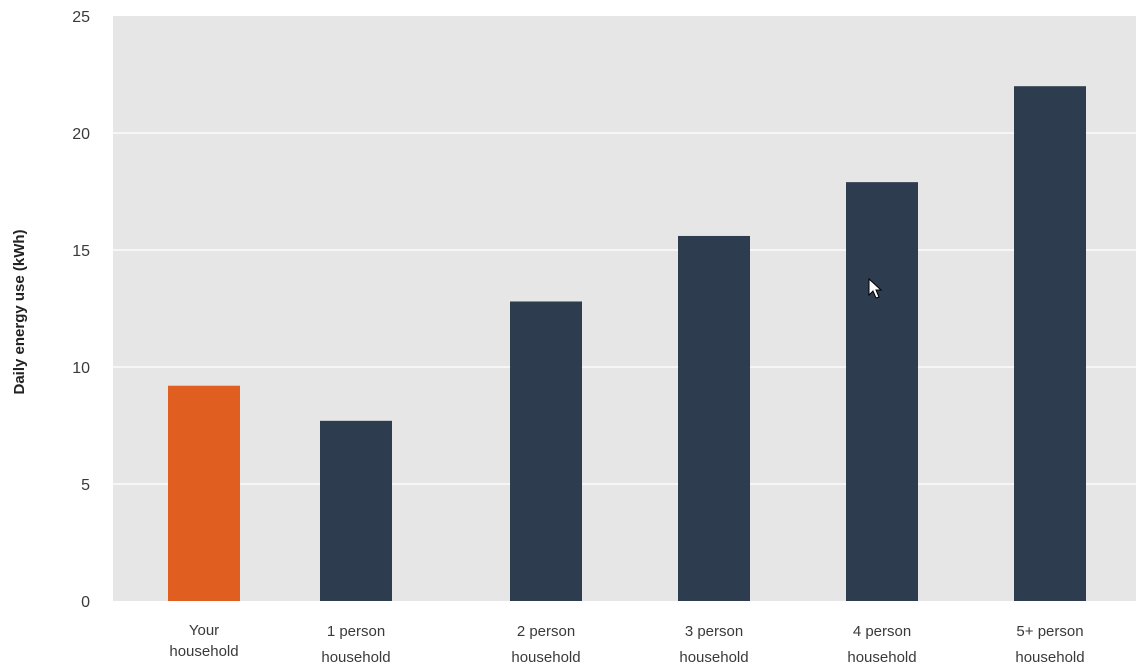  I want to click on bar-your-household, so click(204, 493).